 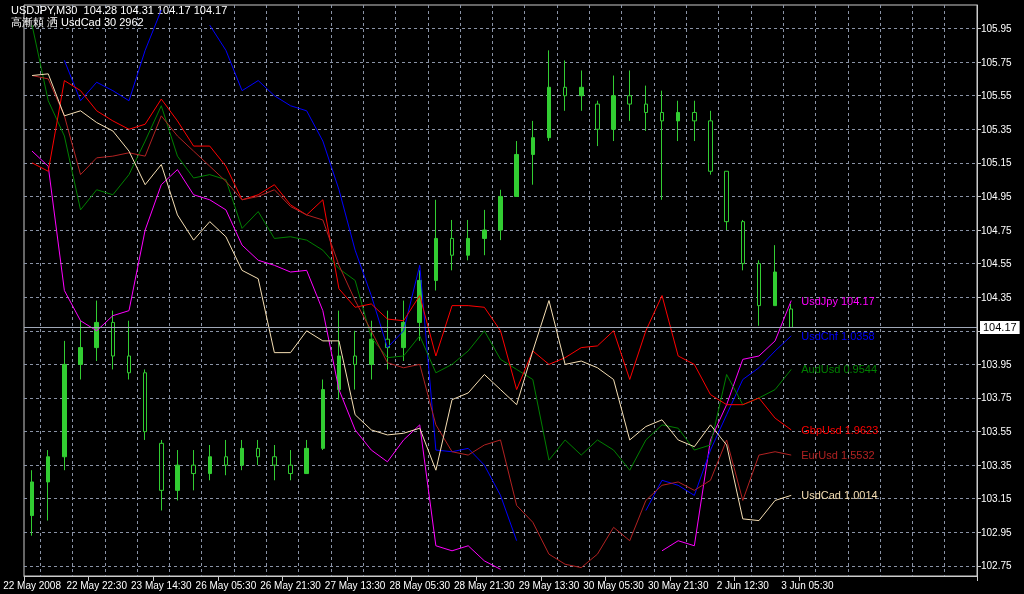 What do you see at coordinates (997, 96) in the screenshot?
I see `y-tick-label: 105.55` at bounding box center [997, 96].